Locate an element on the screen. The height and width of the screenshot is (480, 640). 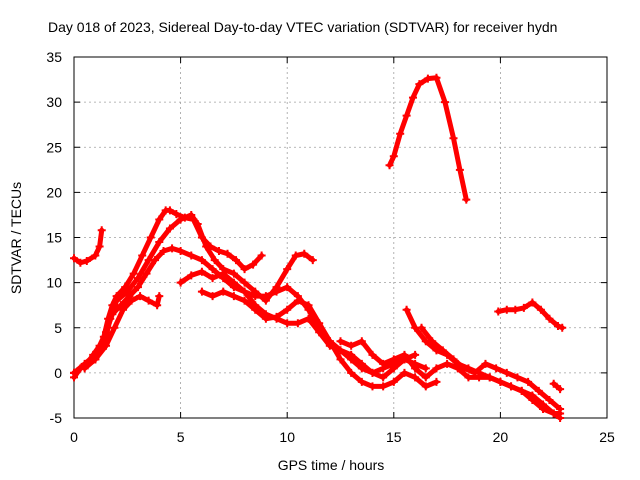
x-tick-label: 5 is located at coordinates (181, 437).